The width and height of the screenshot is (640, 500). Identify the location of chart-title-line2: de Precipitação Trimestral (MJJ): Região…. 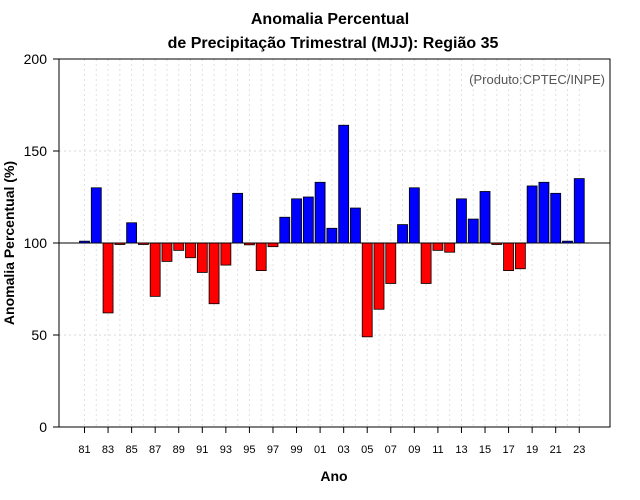
(333, 43).